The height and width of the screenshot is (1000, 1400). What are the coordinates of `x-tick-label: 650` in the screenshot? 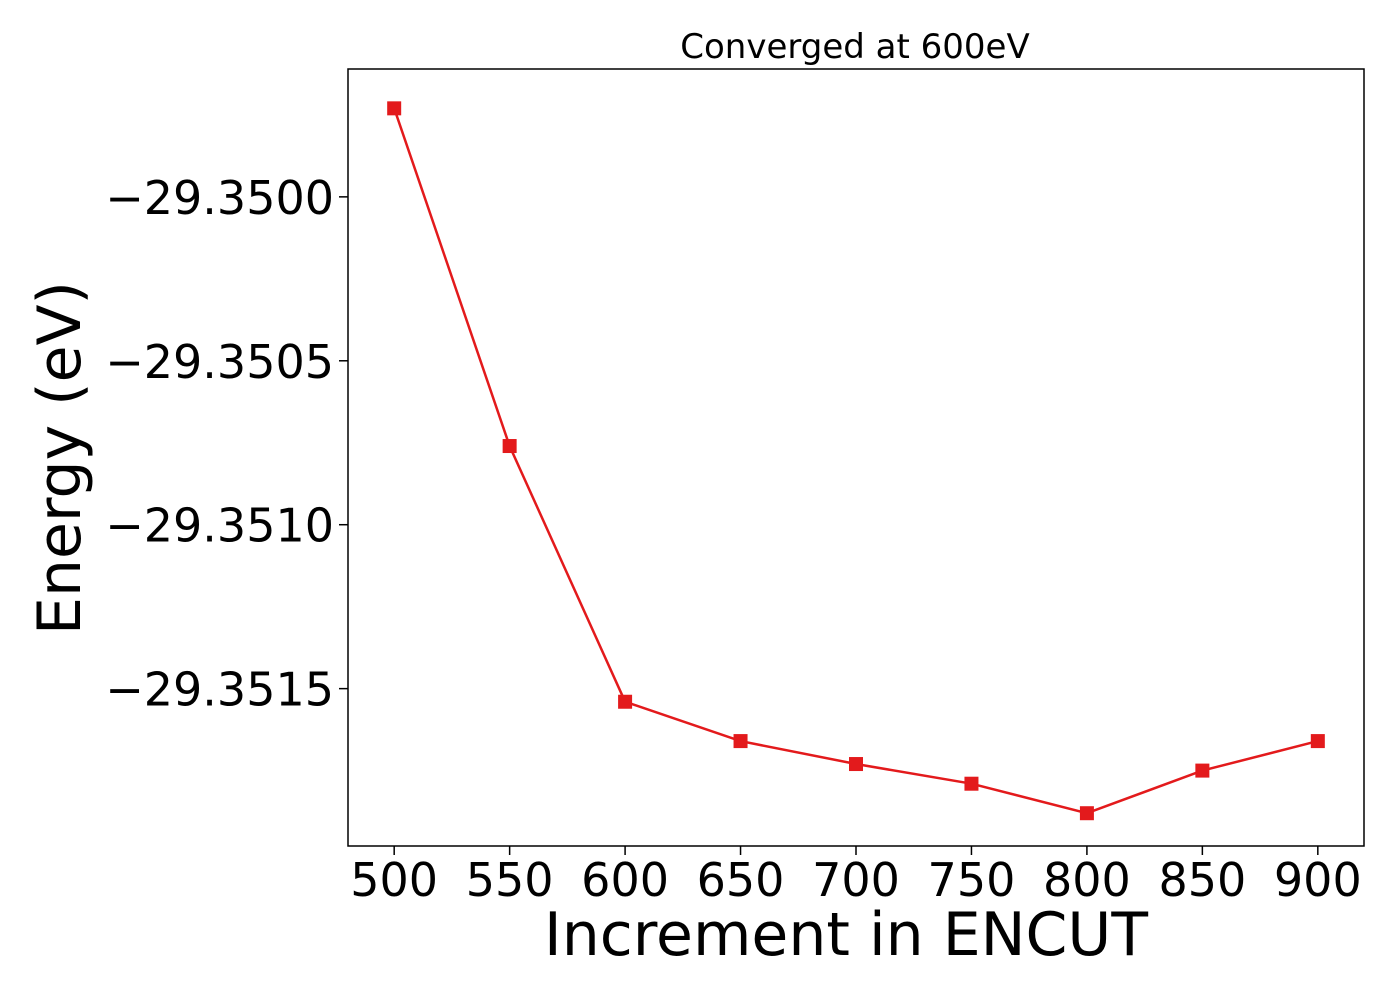 It's located at (741, 880).